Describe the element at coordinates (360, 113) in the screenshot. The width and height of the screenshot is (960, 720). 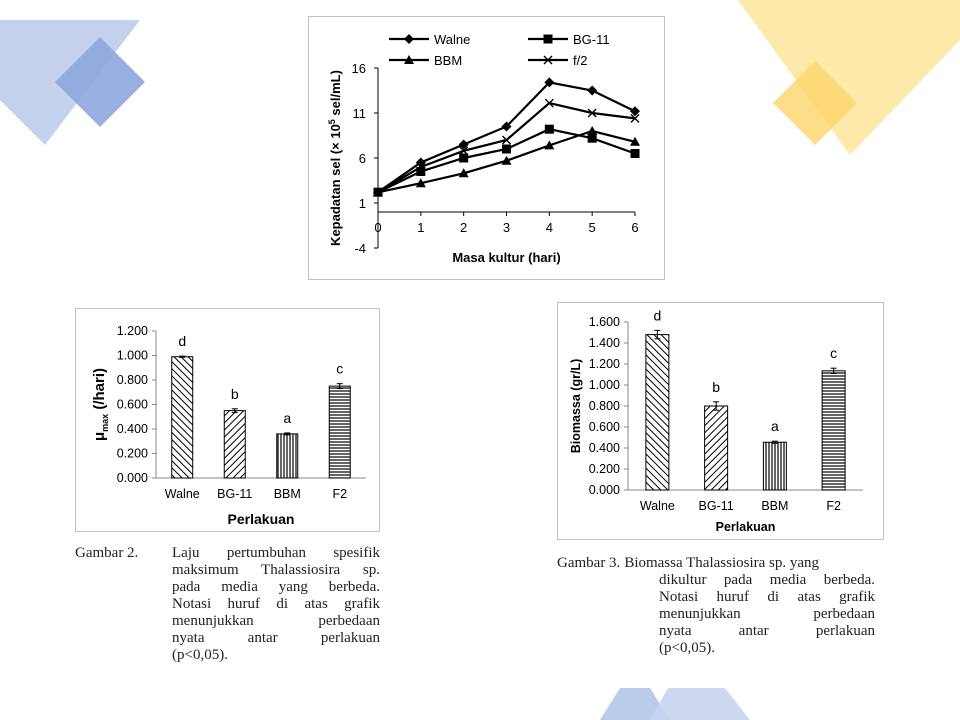
I see `y-tick-label: 11` at that location.